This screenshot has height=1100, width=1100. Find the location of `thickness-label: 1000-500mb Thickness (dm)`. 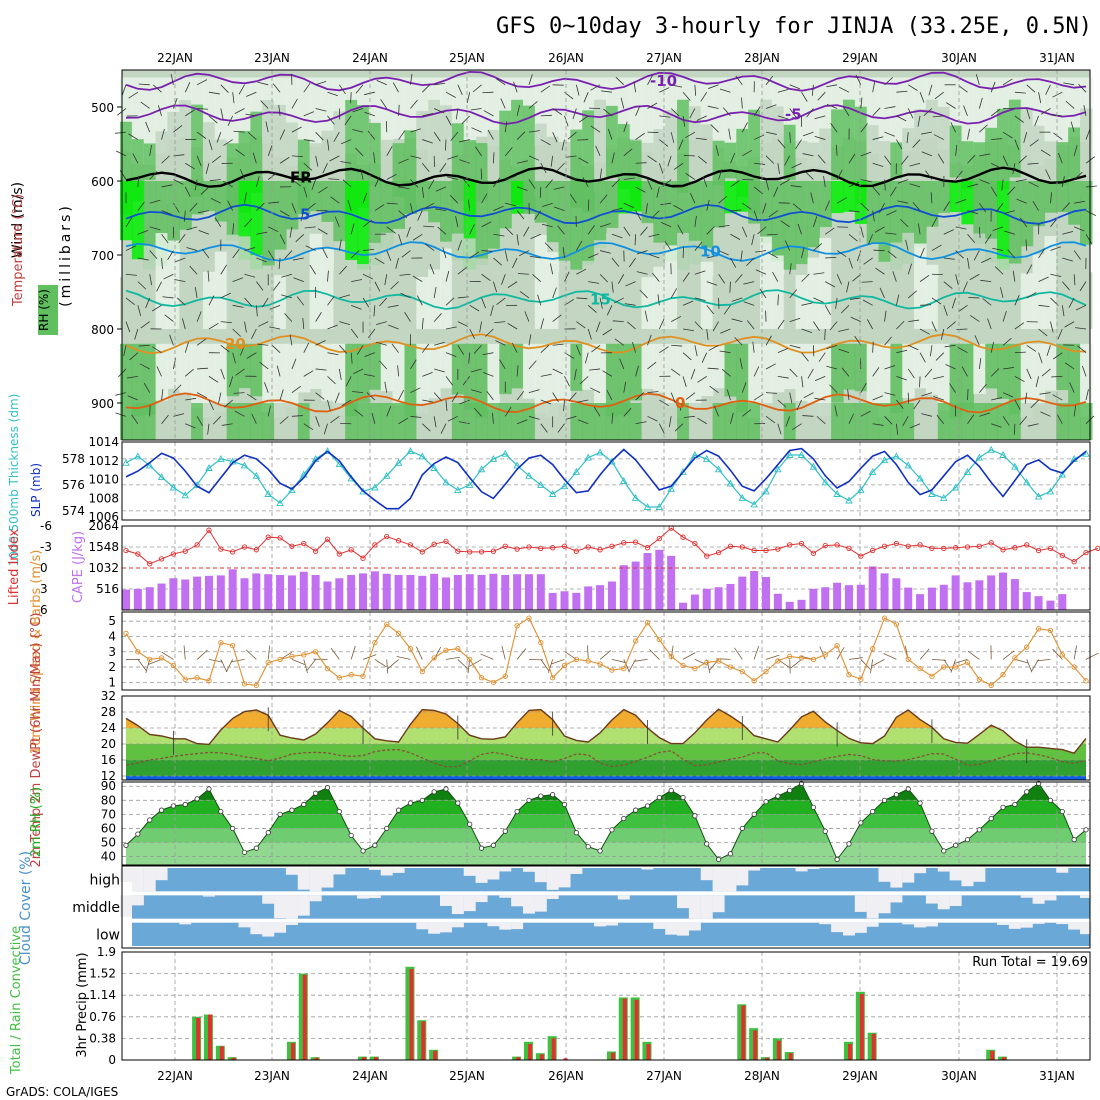

thickness-label: 1000-500mb Thickness (dm) is located at coordinates (14, 480).